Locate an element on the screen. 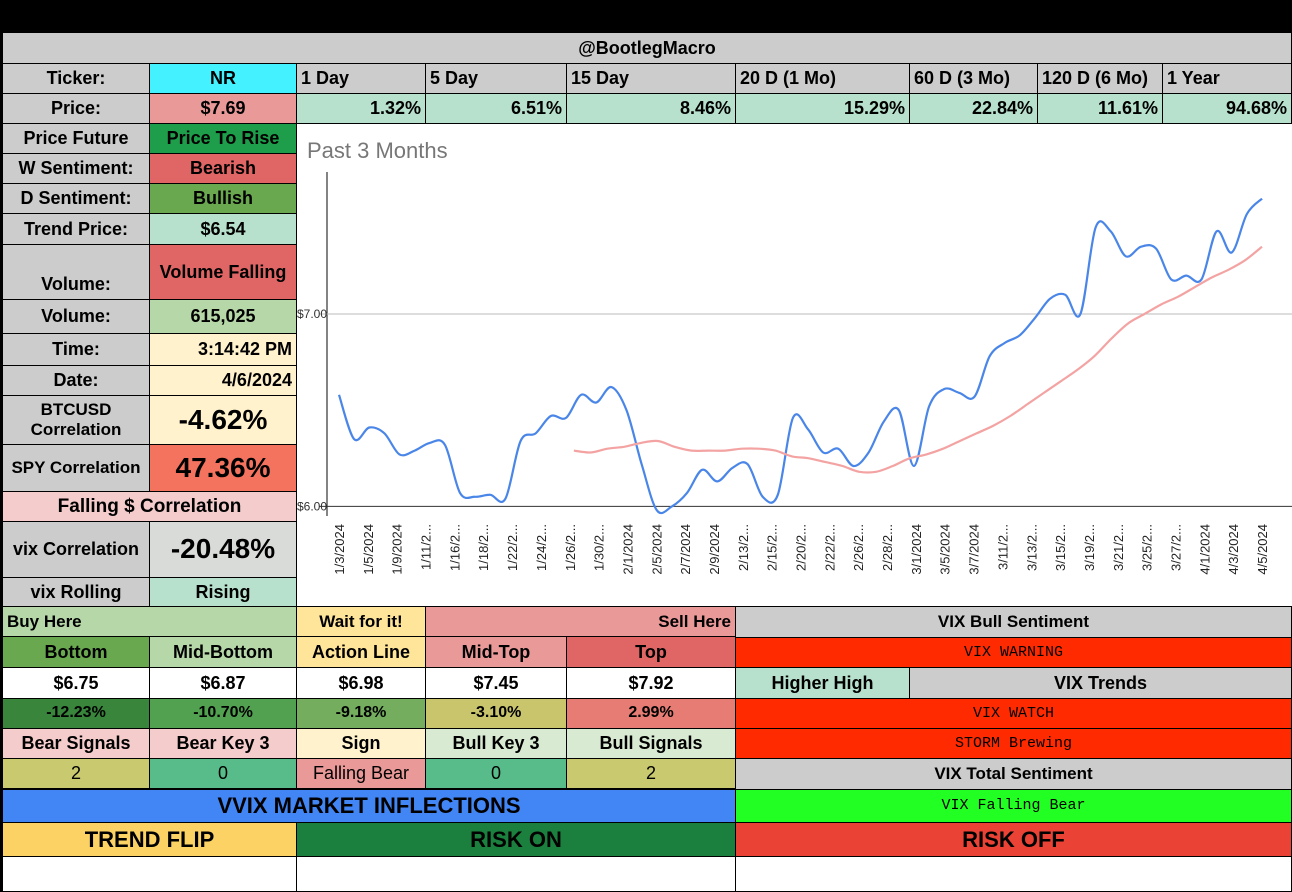 This screenshot has width=1292, height=892. period-value-15d: 8.46% is located at coordinates (651, 108).